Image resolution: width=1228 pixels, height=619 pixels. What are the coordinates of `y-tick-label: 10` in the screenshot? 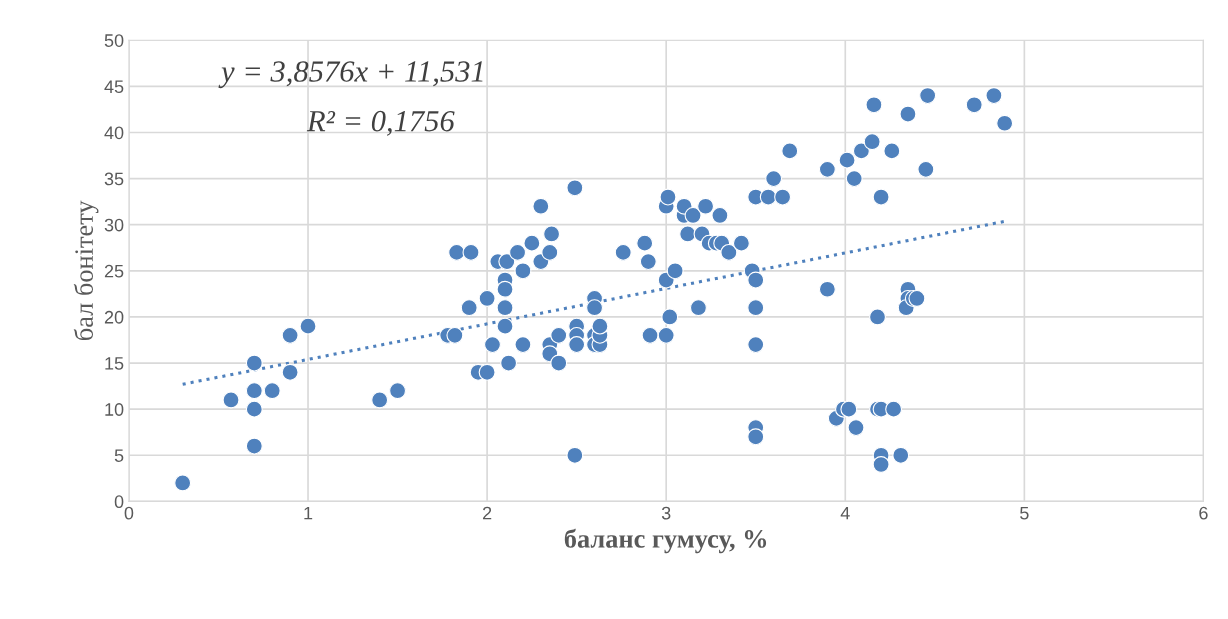 It's located at (114, 409).